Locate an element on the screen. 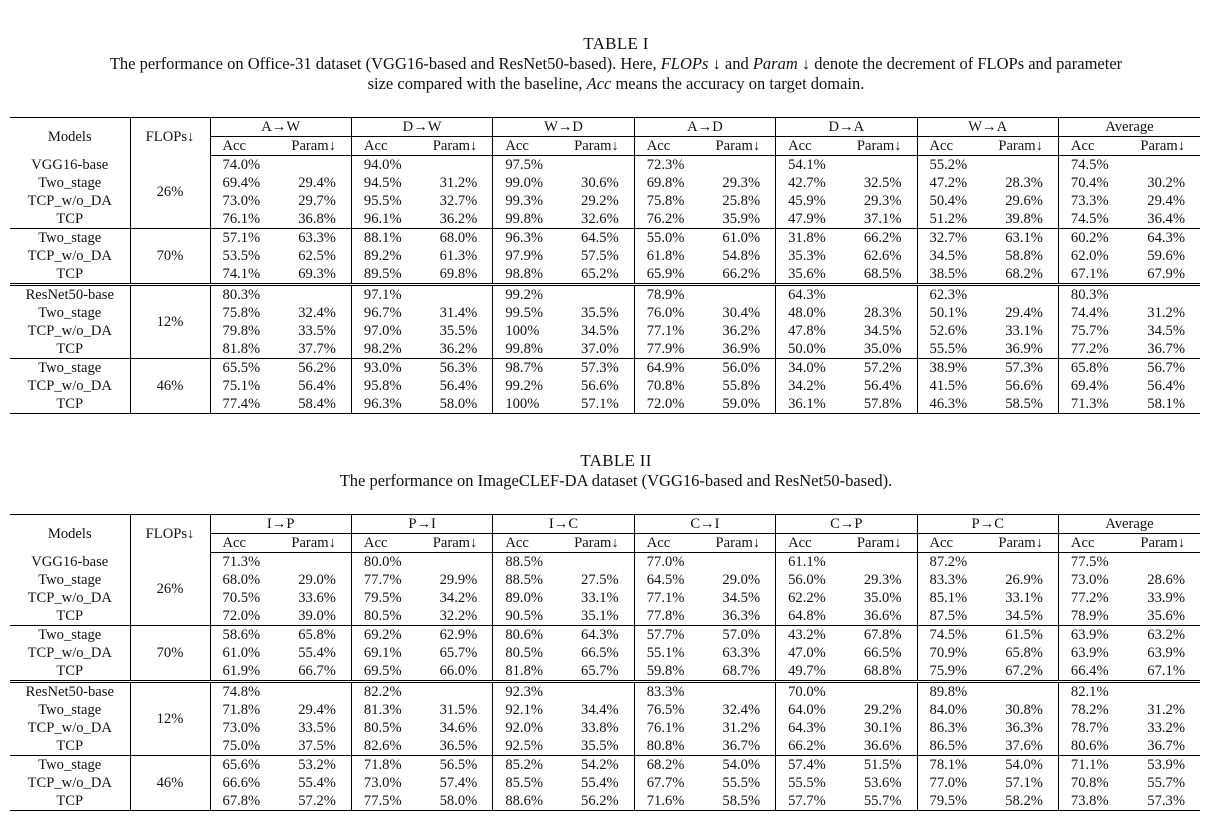  header-group: C→P is located at coordinates (846, 524).